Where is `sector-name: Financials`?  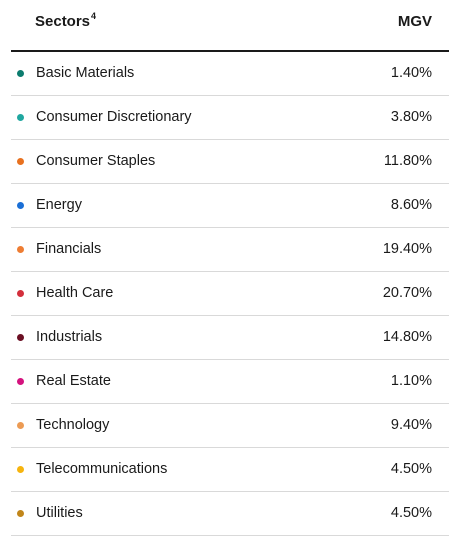 sector-name: Financials is located at coordinates (69, 249).